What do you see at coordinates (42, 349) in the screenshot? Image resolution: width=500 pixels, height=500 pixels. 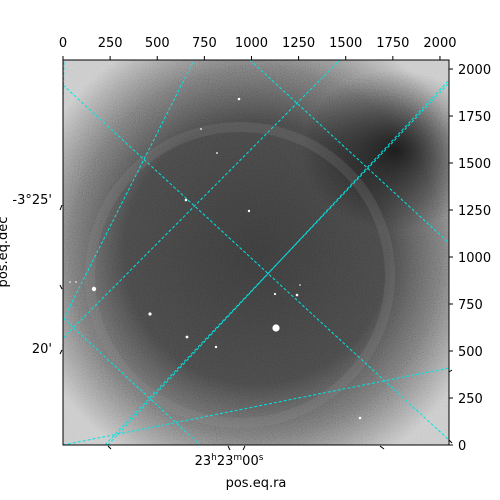 I see `dec-tick-label-2: 20'` at bounding box center [42, 349].